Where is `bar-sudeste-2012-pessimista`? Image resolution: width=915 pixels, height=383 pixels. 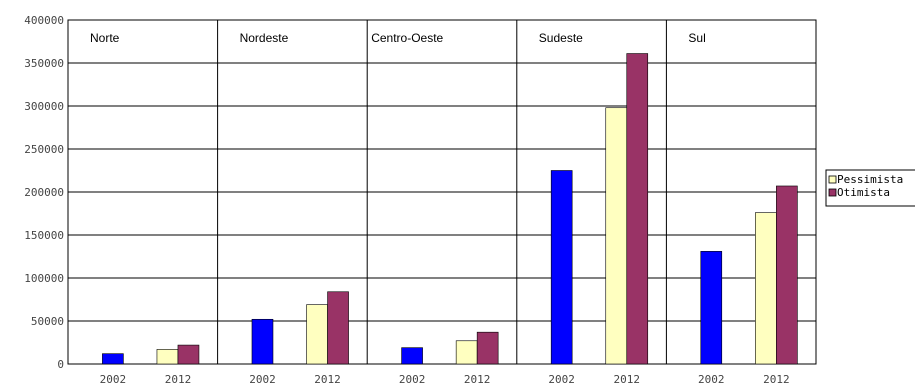 bar-sudeste-2012-pessimista is located at coordinates (616, 236).